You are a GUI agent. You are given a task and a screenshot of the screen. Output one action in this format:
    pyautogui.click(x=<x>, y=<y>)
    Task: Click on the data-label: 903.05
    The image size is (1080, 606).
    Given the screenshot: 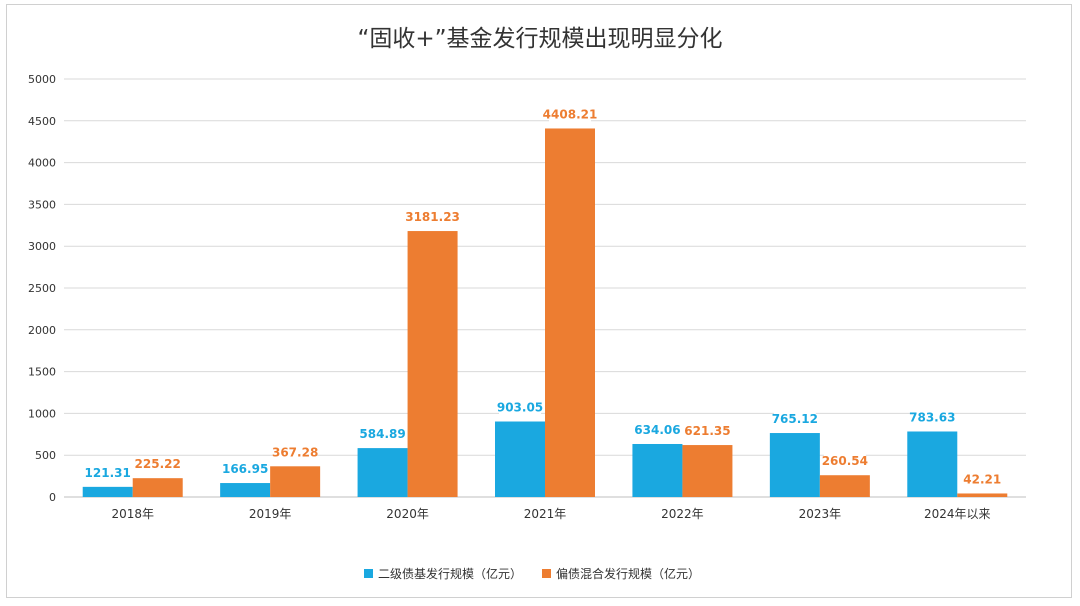 What is the action you would take?
    pyautogui.click(x=520, y=408)
    